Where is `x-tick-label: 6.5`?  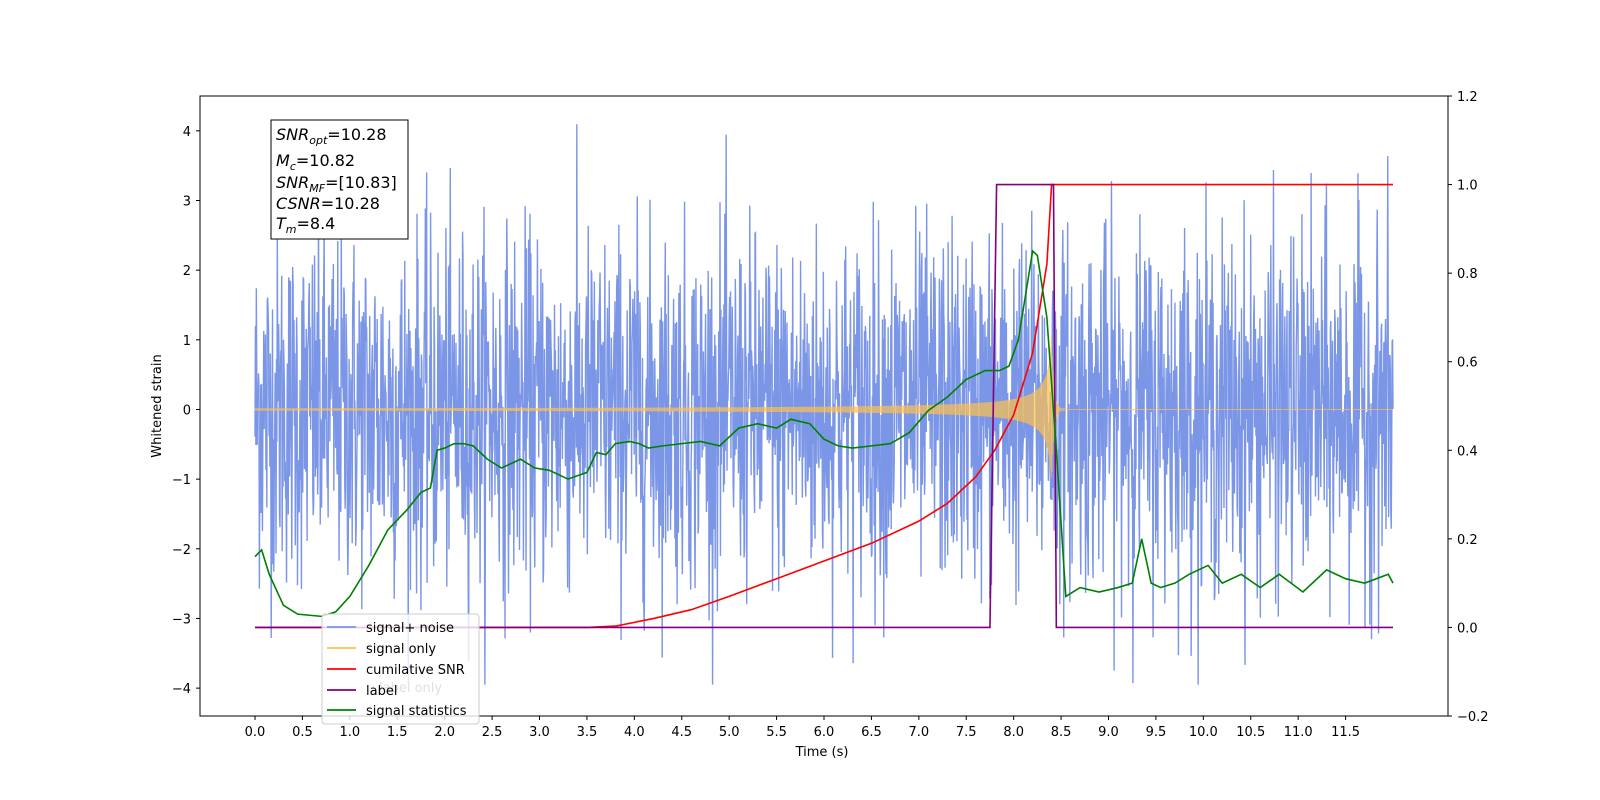
x-tick-label: 6.5 is located at coordinates (871, 732).